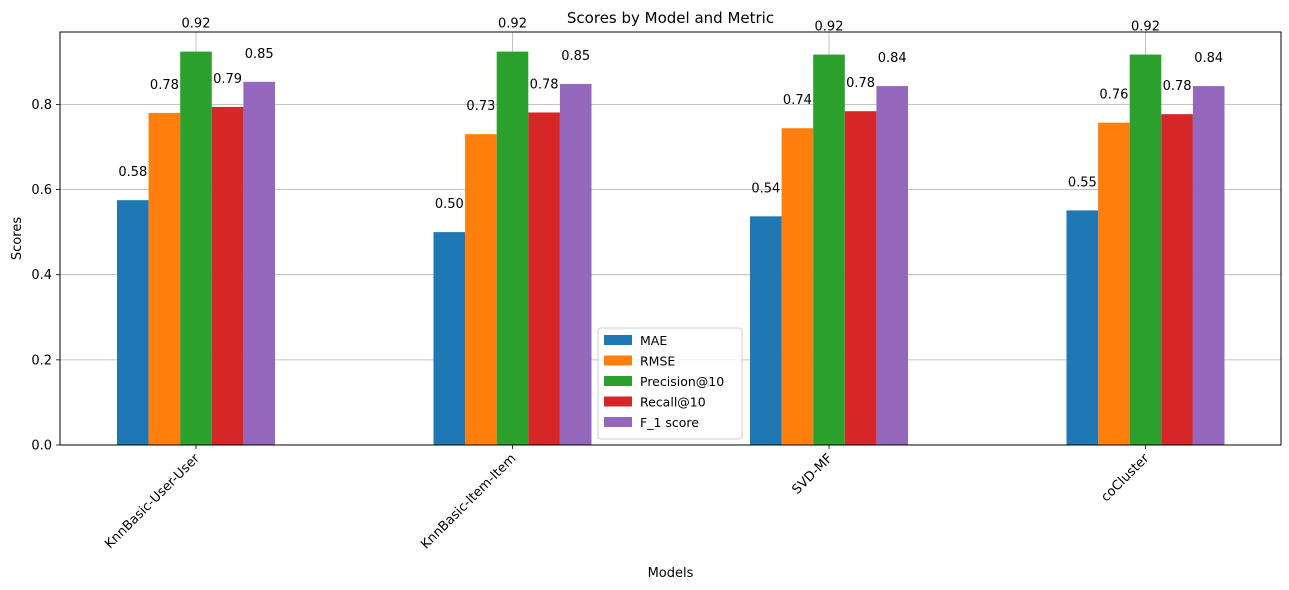 This screenshot has width=1289, height=590. Describe the element at coordinates (17, 238) in the screenshot. I see `y-axis-label: Scores` at that location.